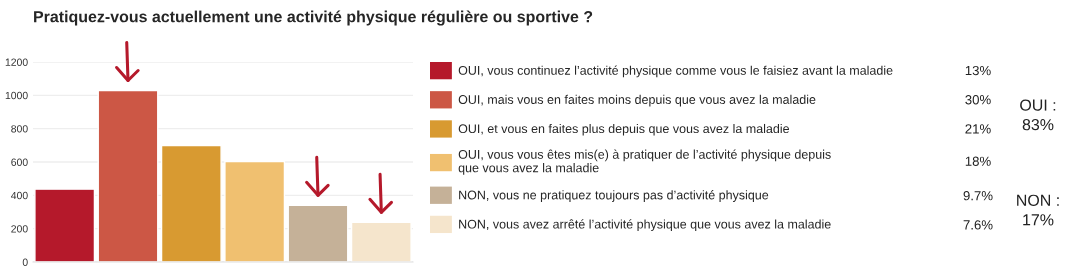  Describe the element at coordinates (978, 70) in the screenshot. I see `text: 13%` at that location.